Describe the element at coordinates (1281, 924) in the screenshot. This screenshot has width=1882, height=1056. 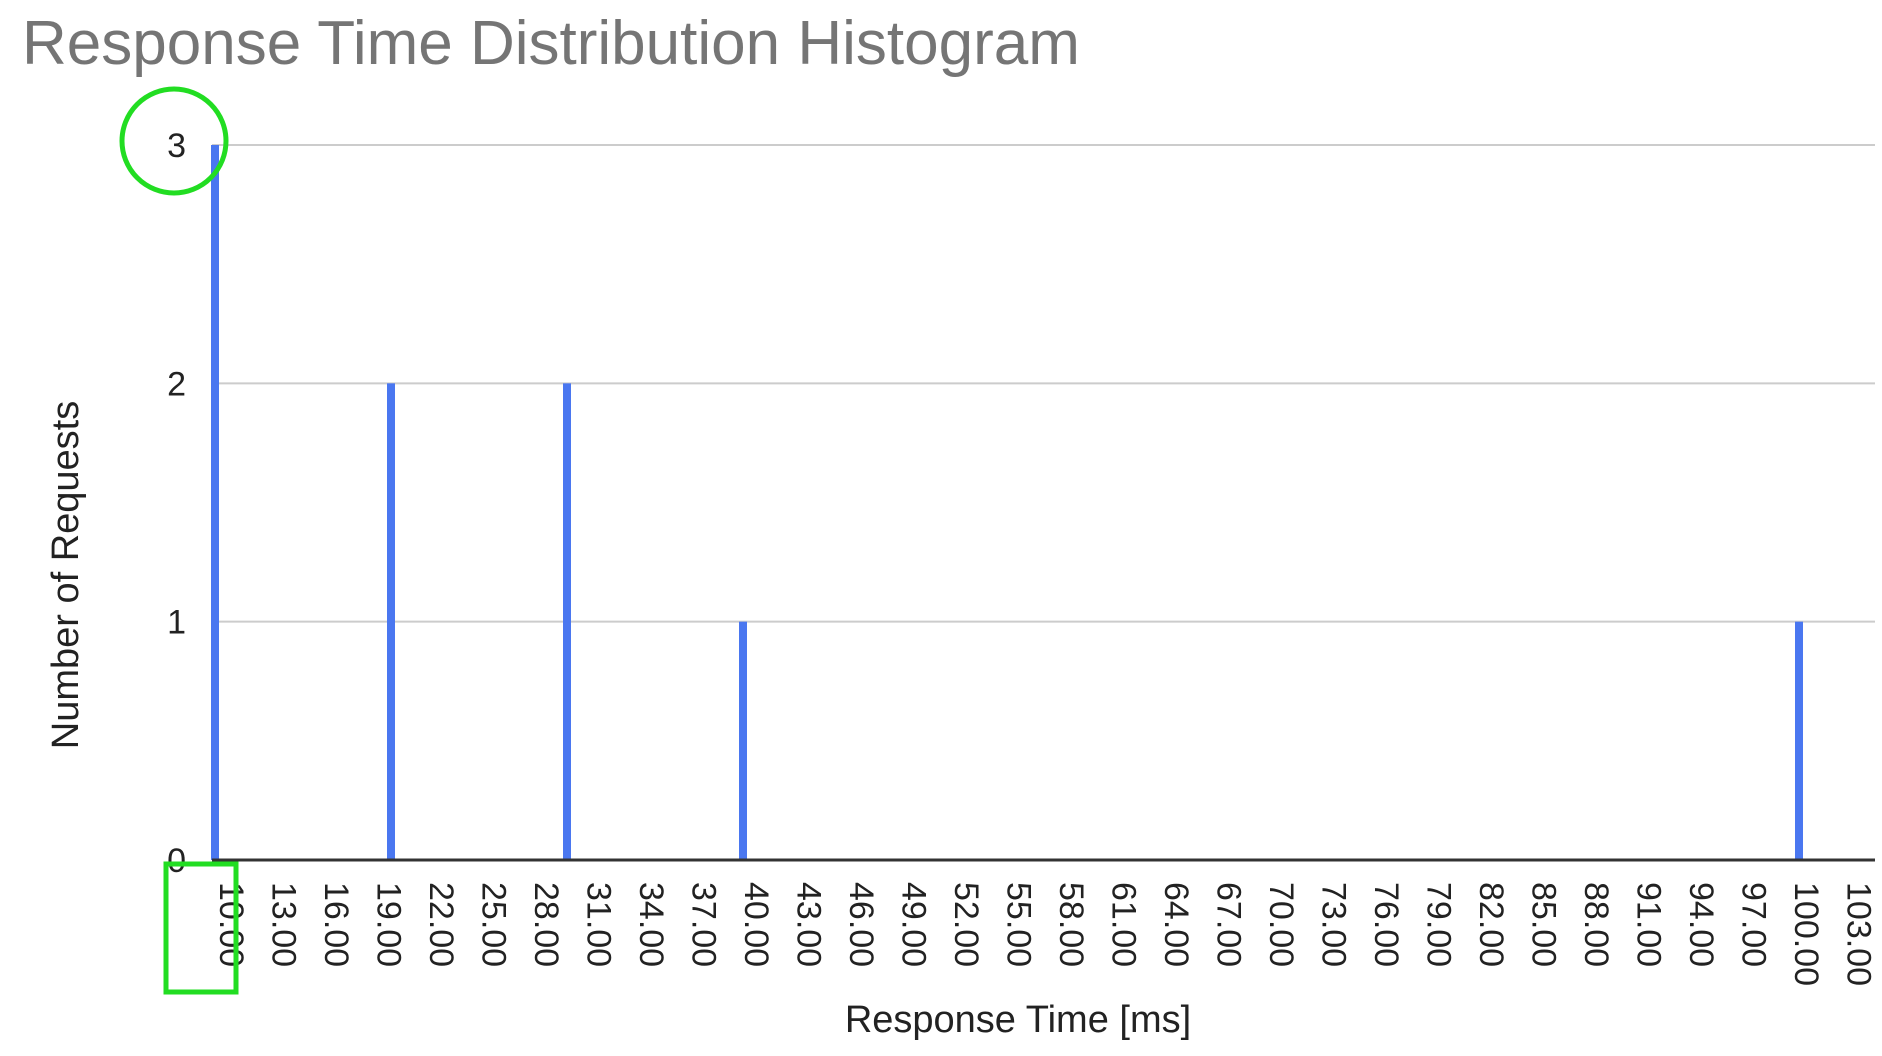
I see `x-tick-label-70.00: 70.00` at that location.